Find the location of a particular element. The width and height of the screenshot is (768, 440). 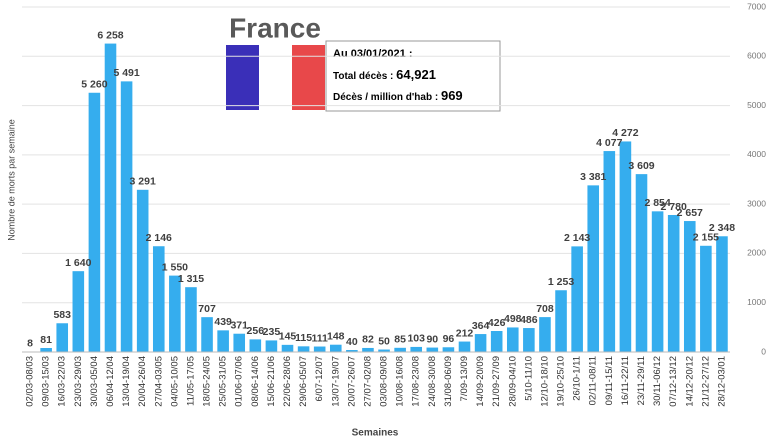

flag-blue is located at coordinates (242, 77).